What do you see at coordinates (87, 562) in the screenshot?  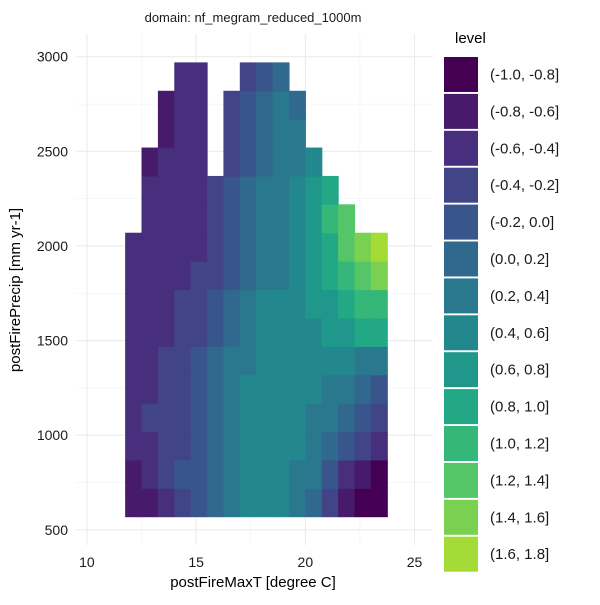 I see `x-tick-label: 10` at bounding box center [87, 562].